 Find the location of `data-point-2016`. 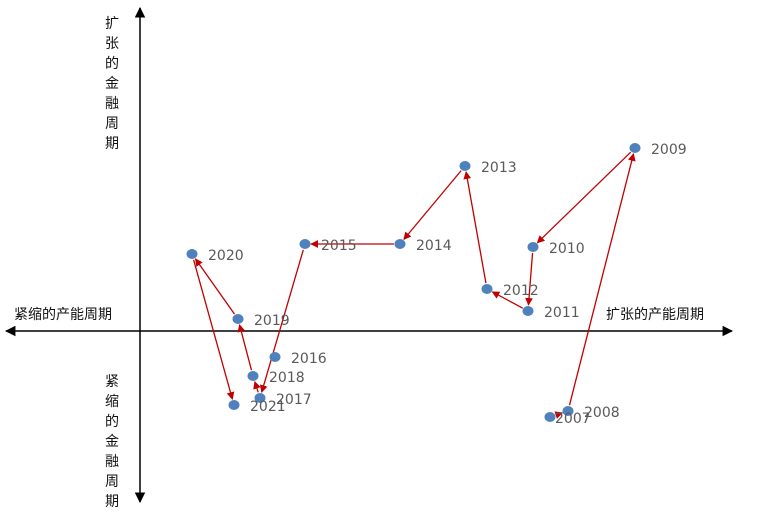

data-point-2016 is located at coordinates (275, 357).